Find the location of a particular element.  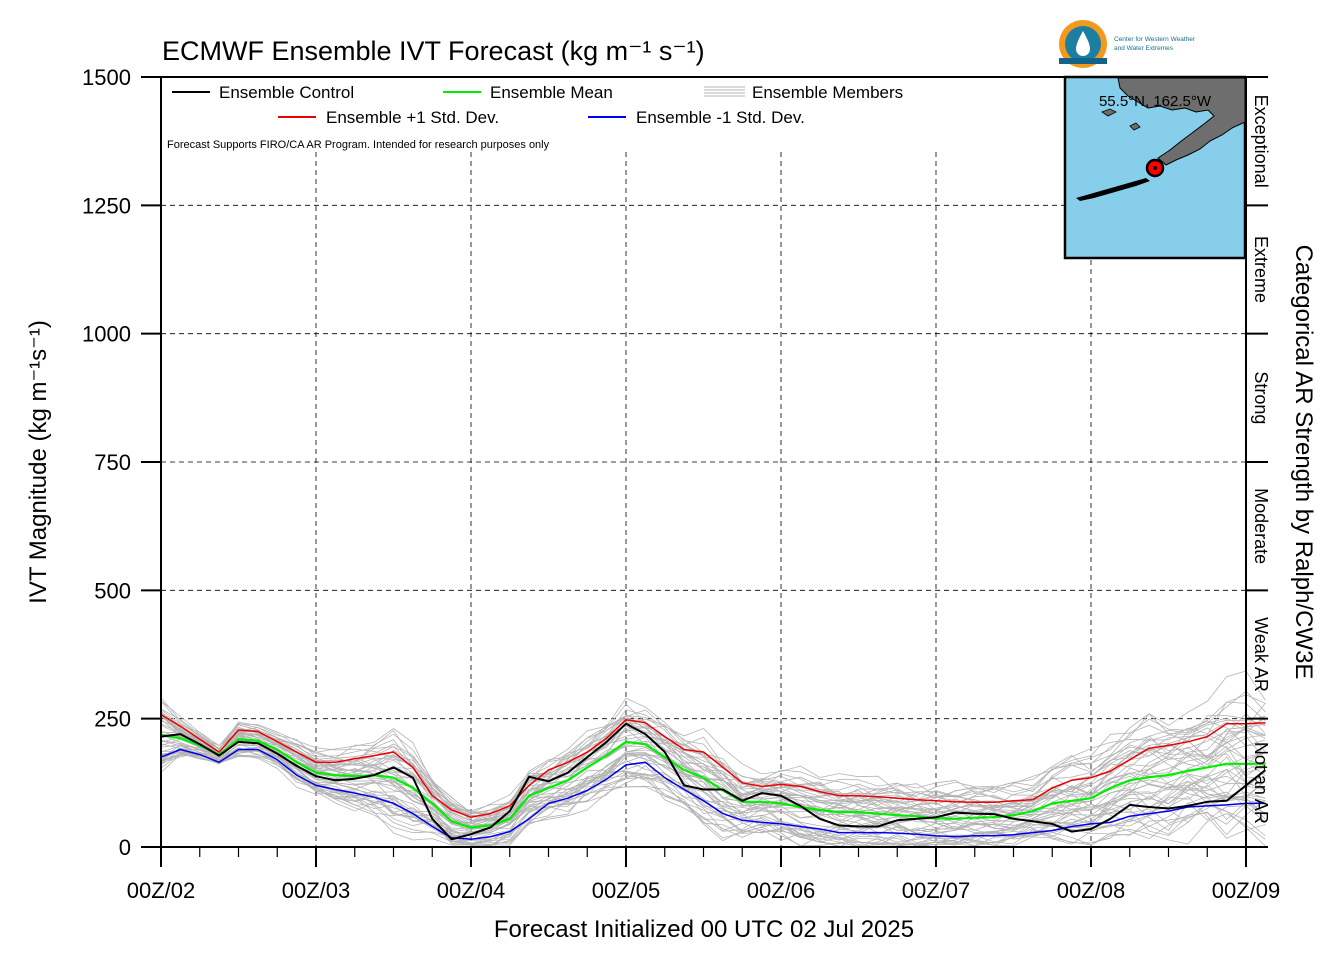

logo-text-line1: Center for Western Weather is located at coordinates (1155, 39).